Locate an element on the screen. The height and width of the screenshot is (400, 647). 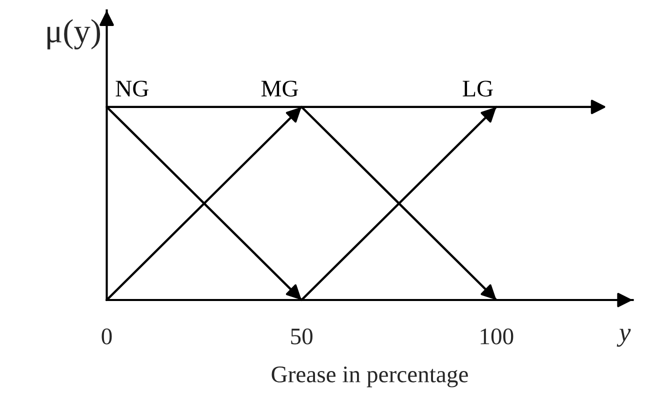
x-axis-title: Grease in percentage is located at coordinates (370, 377).